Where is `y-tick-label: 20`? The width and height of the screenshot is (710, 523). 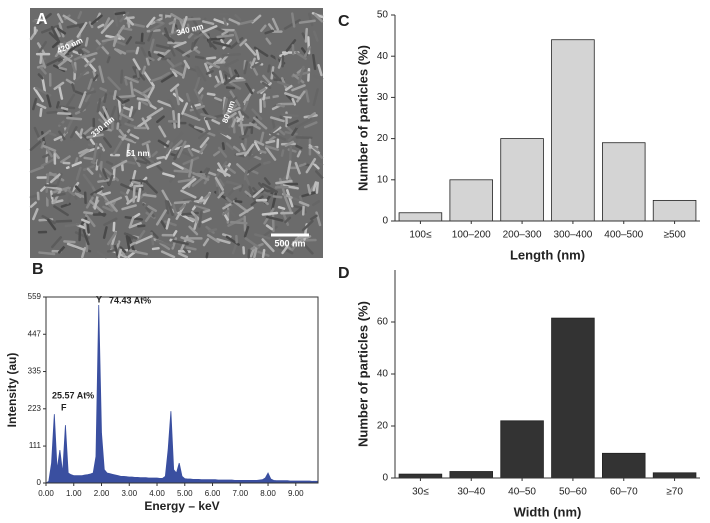
y-tick-label: 20 is located at coordinates (383, 138).